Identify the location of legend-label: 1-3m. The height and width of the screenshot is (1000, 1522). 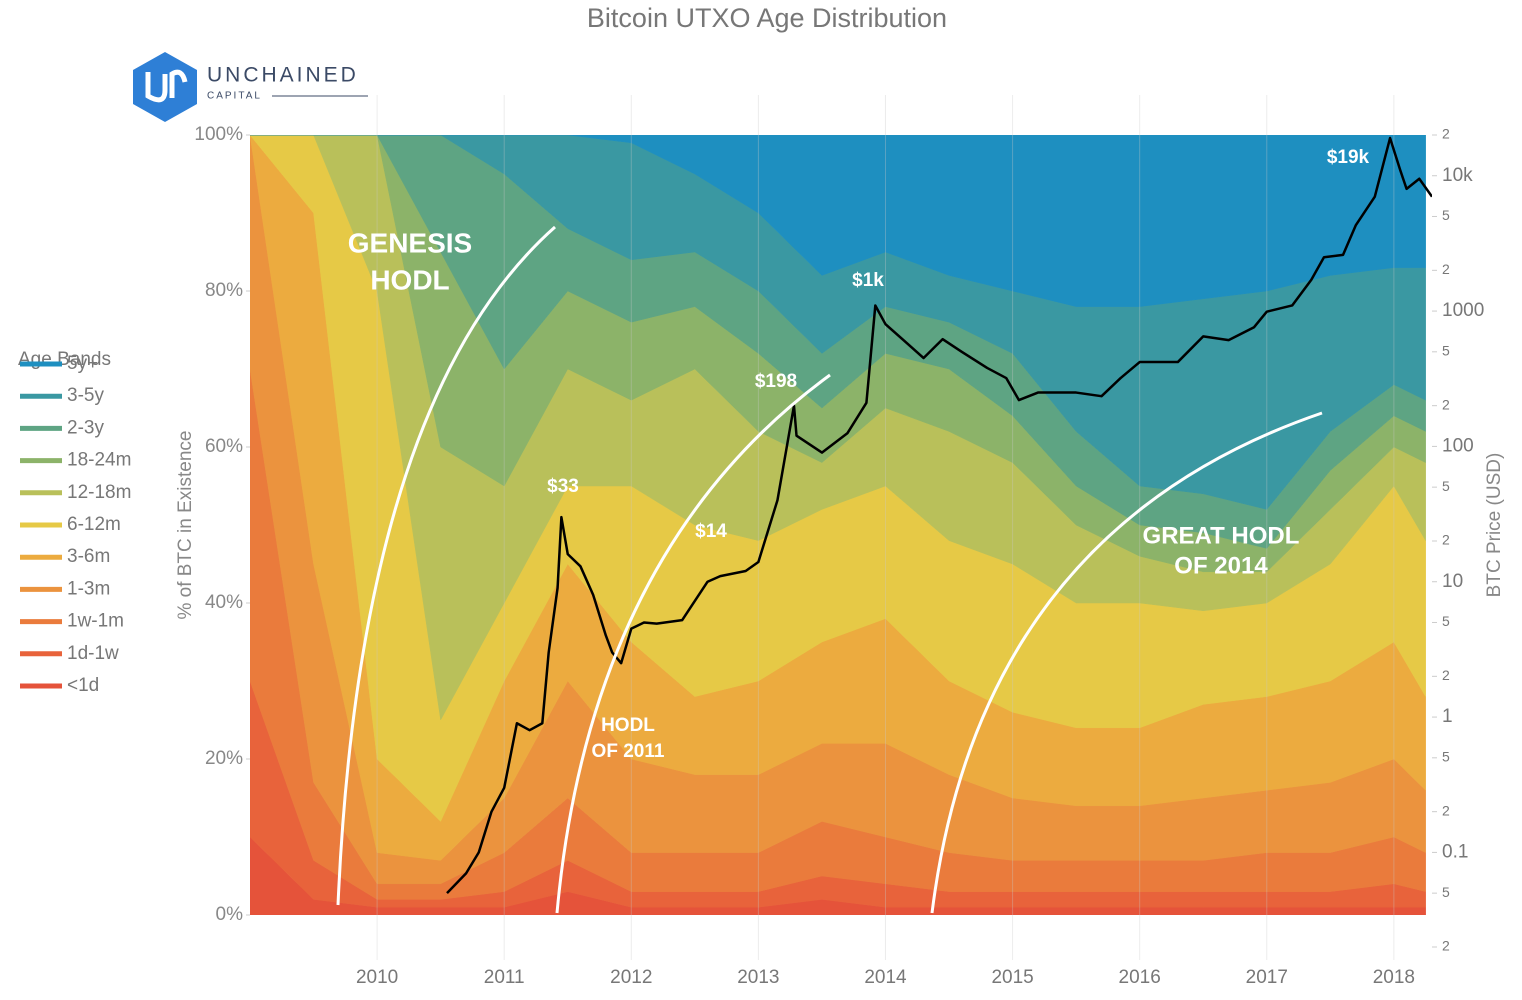
(88, 588).